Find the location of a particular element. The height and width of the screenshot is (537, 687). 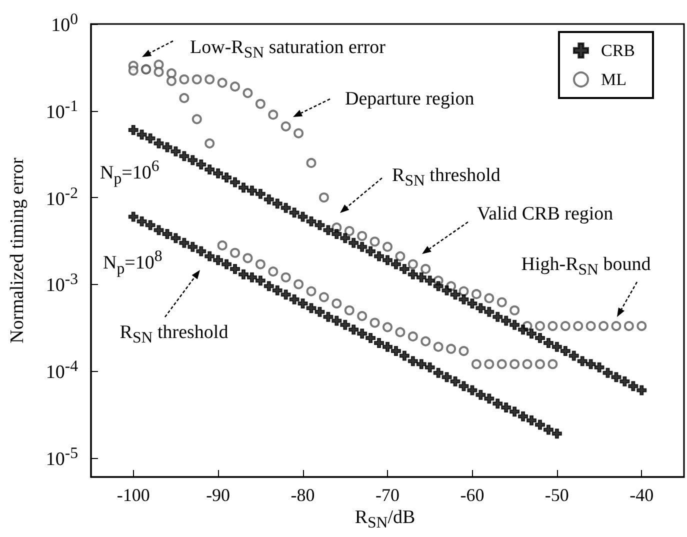

x-tick-label: -40 is located at coordinates (642, 495).